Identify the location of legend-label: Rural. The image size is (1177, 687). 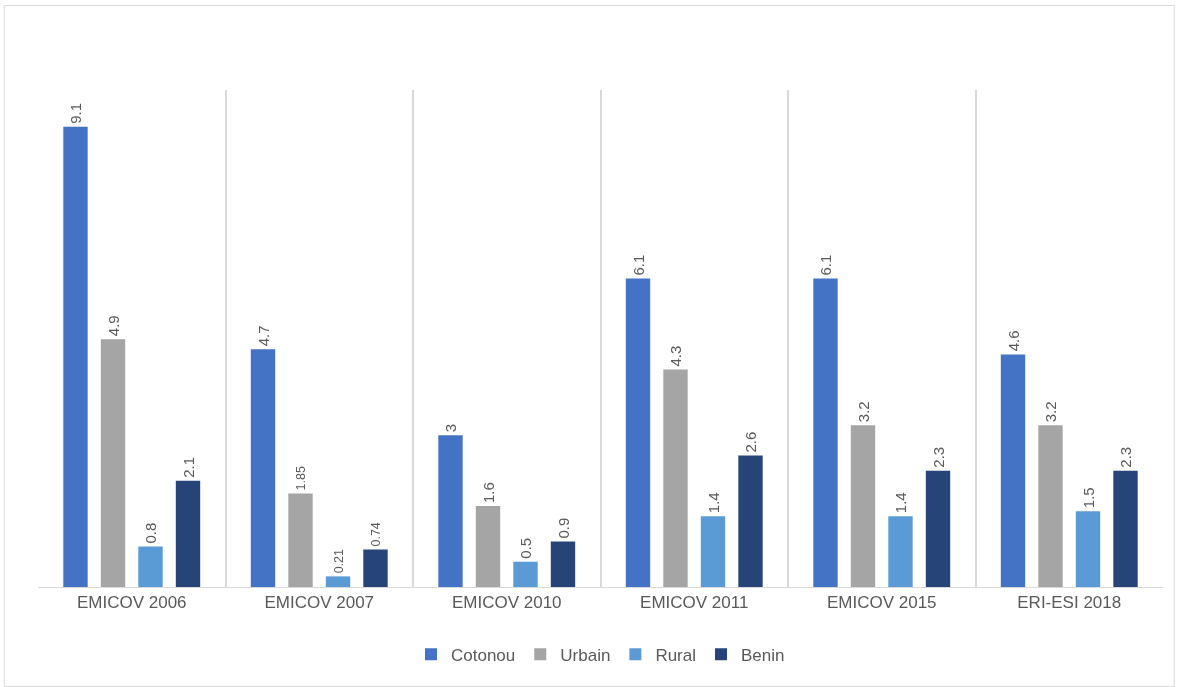
(675, 655).